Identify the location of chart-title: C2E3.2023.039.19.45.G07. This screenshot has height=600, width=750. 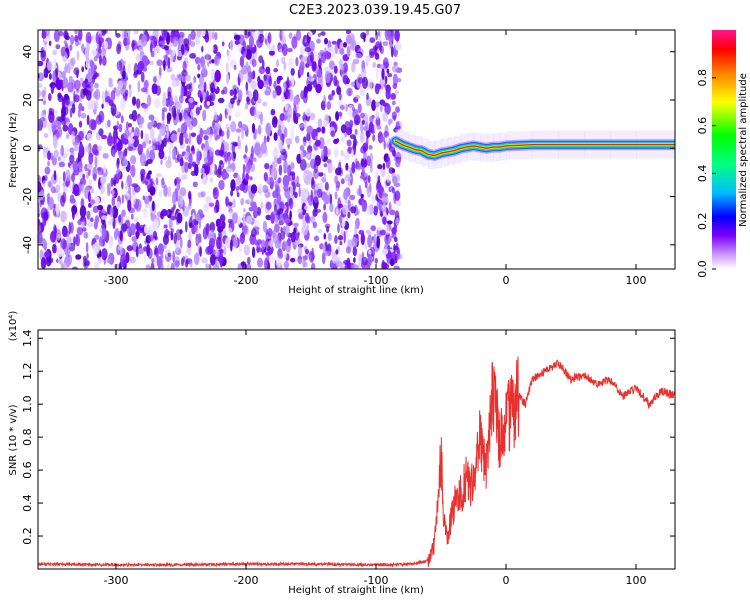
(375, 10).